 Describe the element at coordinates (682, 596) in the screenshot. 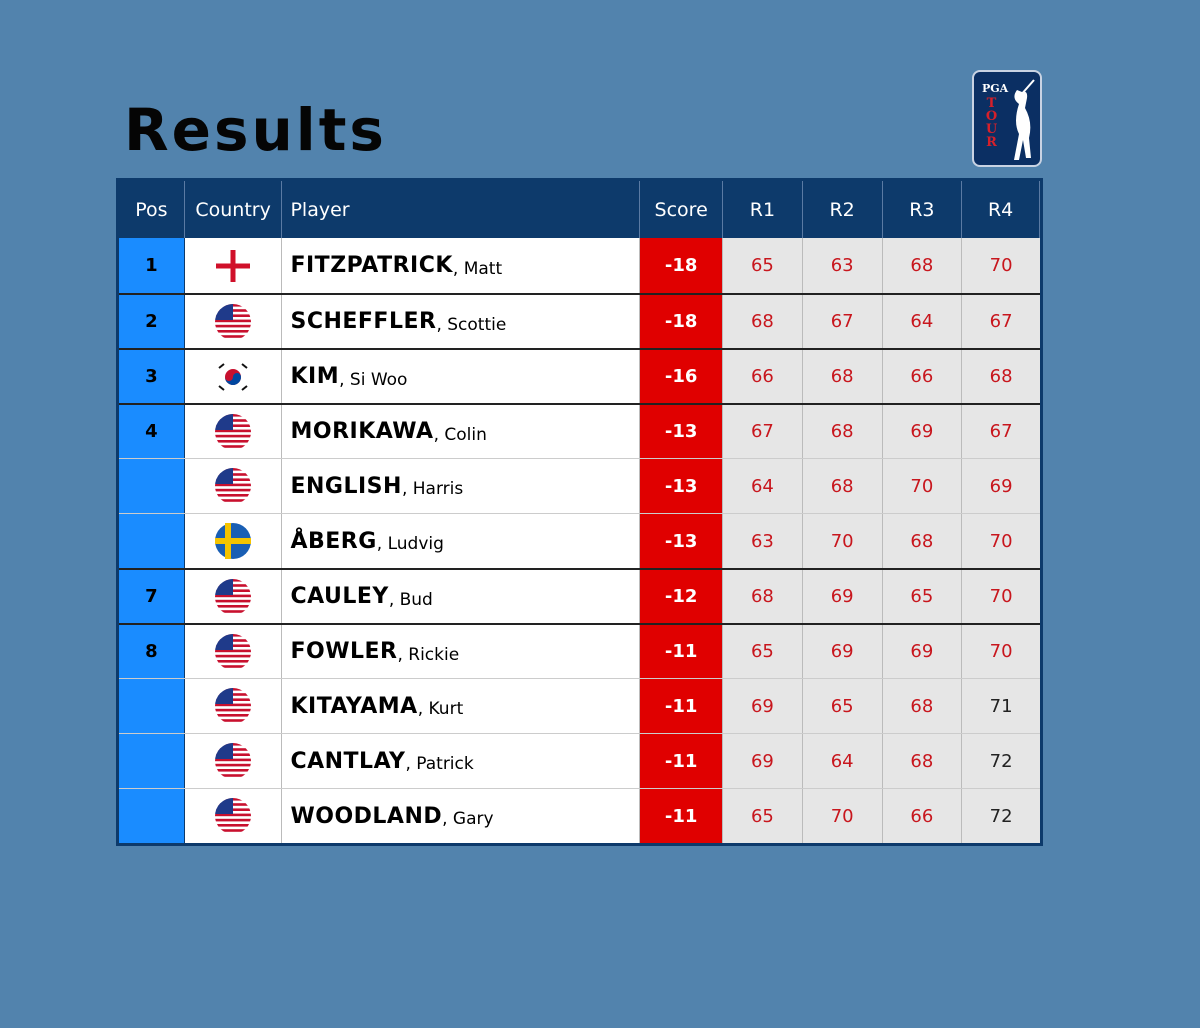

I see `score-cell: -12` at that location.